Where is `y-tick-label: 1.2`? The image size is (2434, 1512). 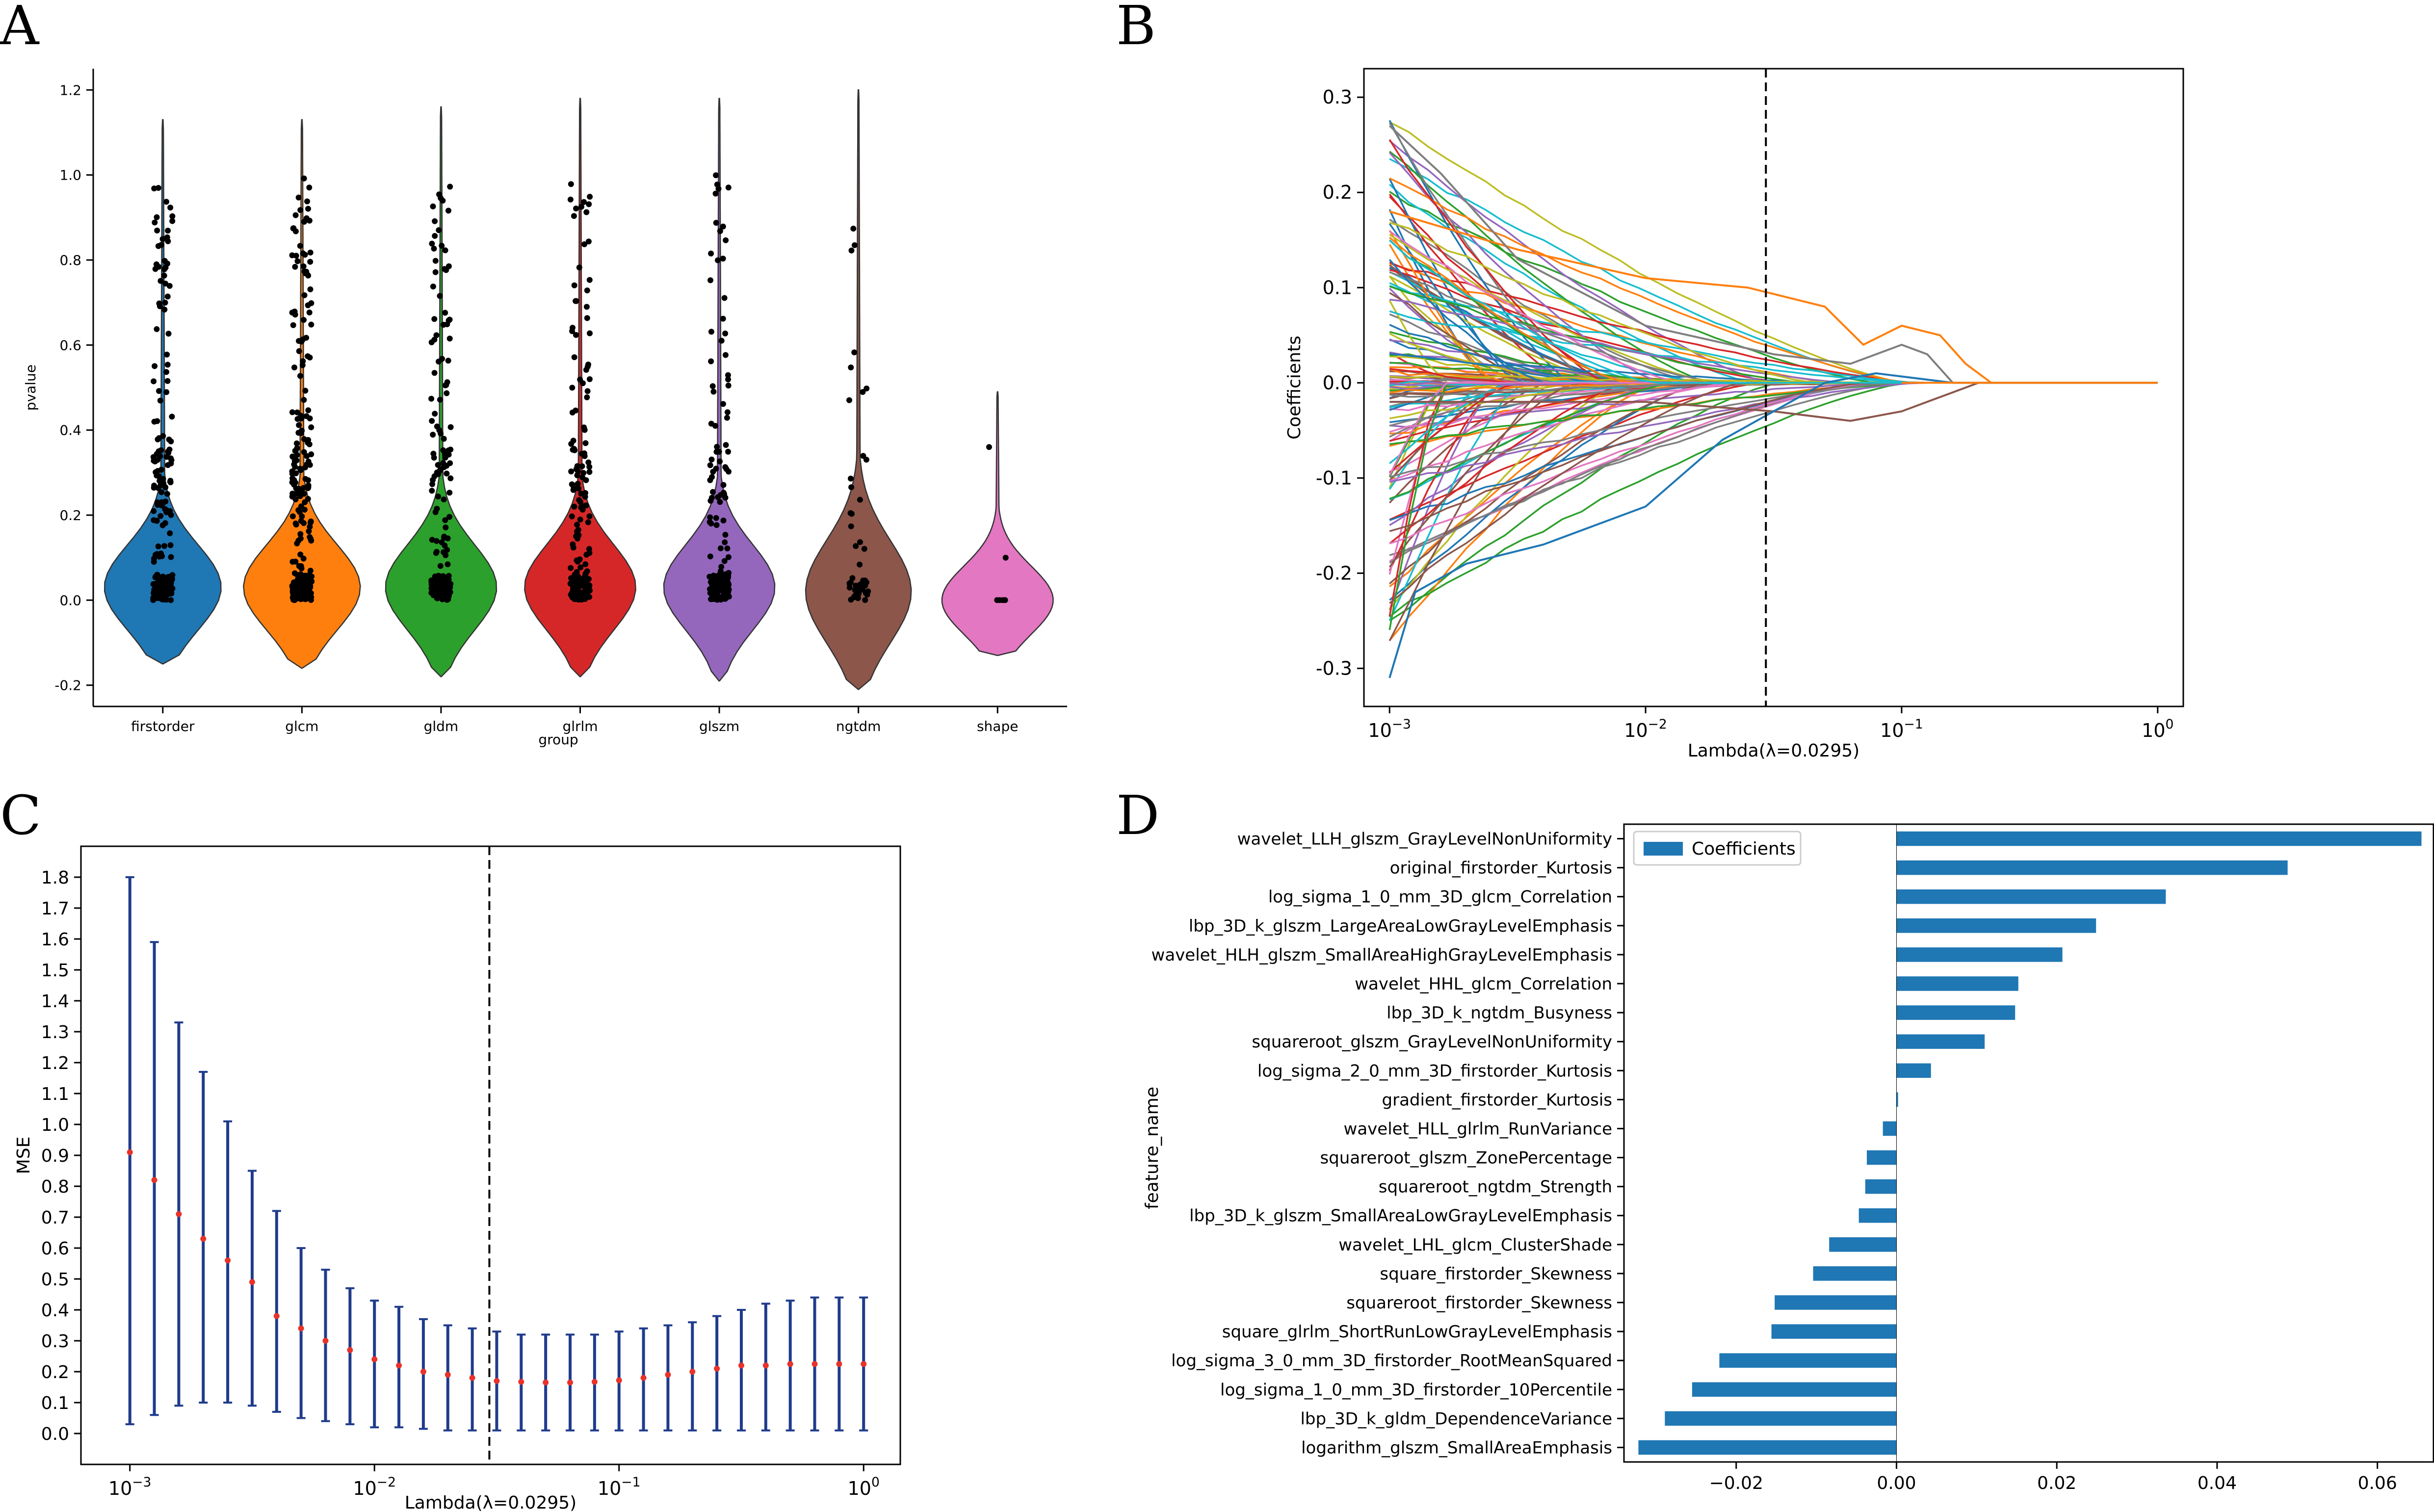 y-tick-label: 1.2 is located at coordinates (70, 90).